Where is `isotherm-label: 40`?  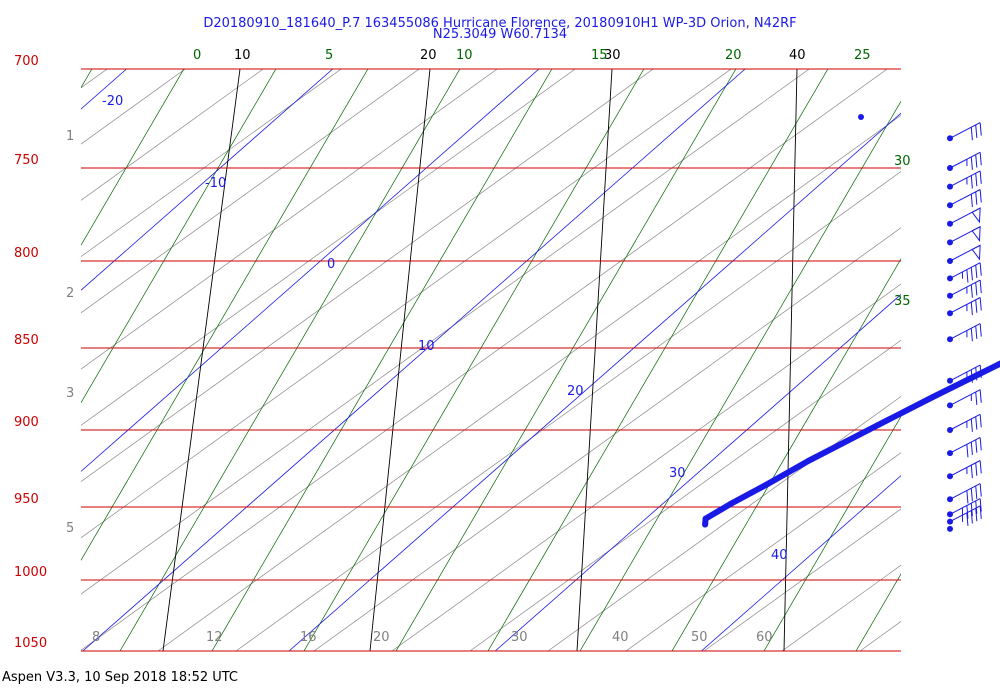
isotherm-label: 40 is located at coordinates (779, 555).